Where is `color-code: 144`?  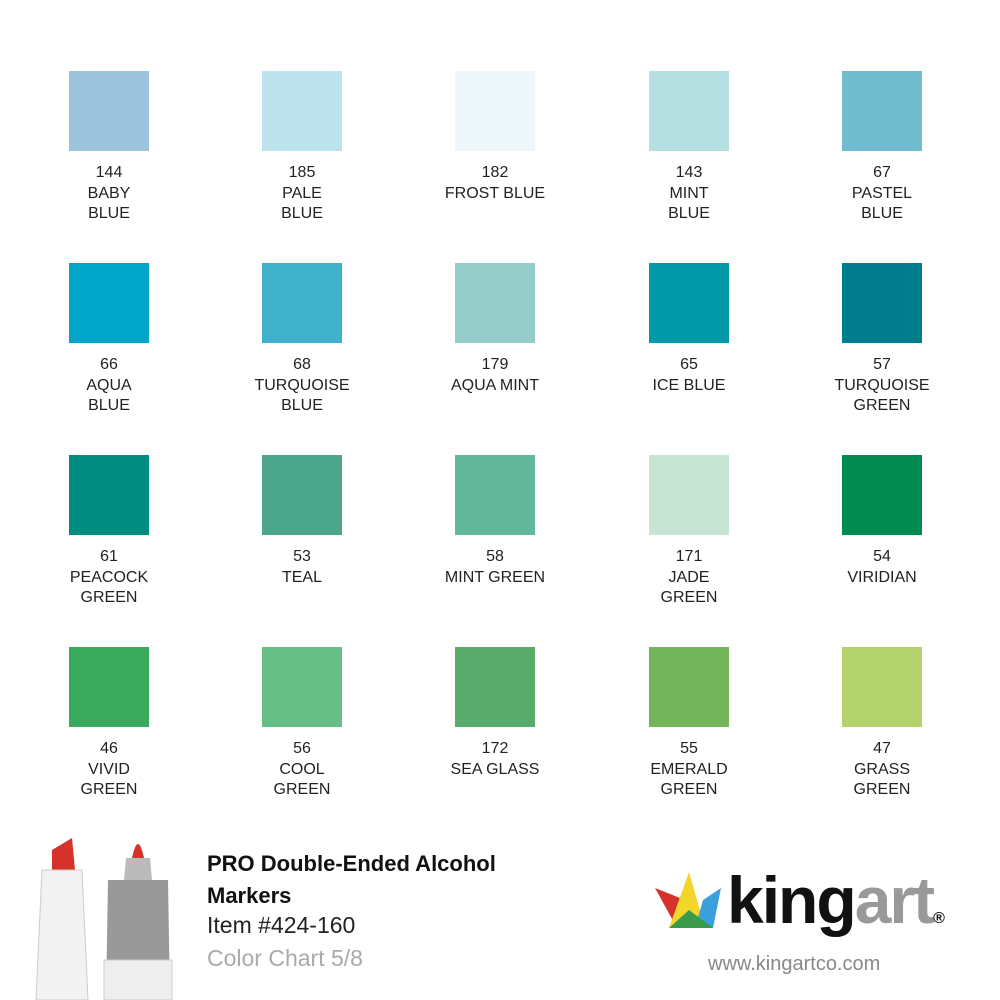
color-code: 144 is located at coordinates (109, 172).